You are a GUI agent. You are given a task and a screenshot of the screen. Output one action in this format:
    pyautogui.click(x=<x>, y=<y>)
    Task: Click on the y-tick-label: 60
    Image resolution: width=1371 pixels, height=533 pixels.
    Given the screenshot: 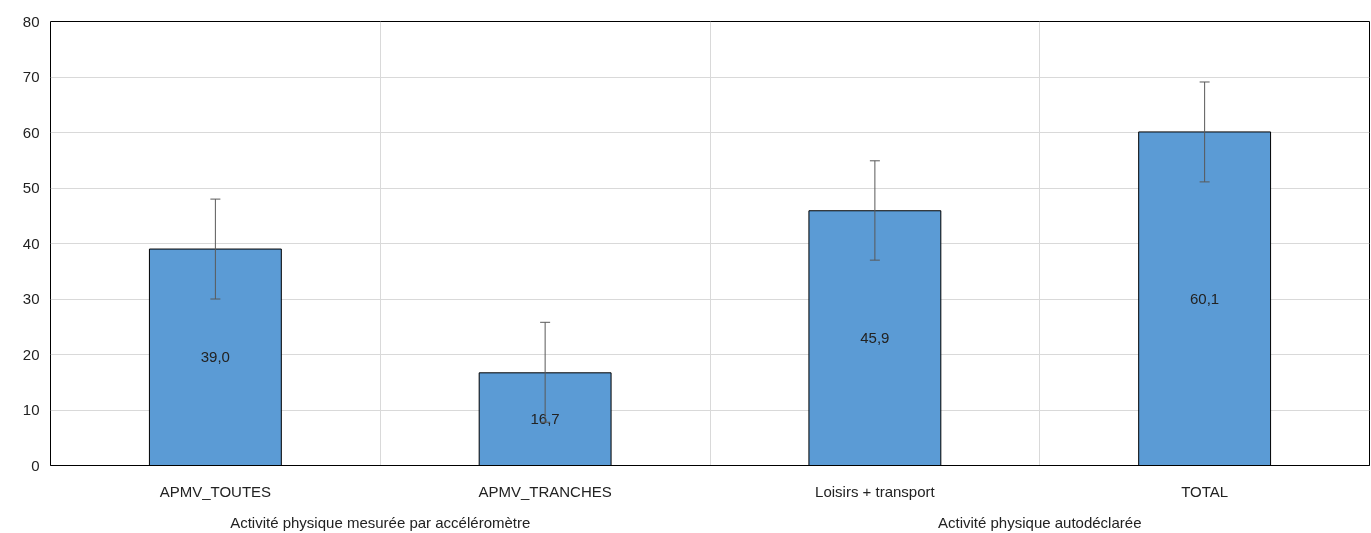 What is the action you would take?
    pyautogui.click(x=31, y=132)
    